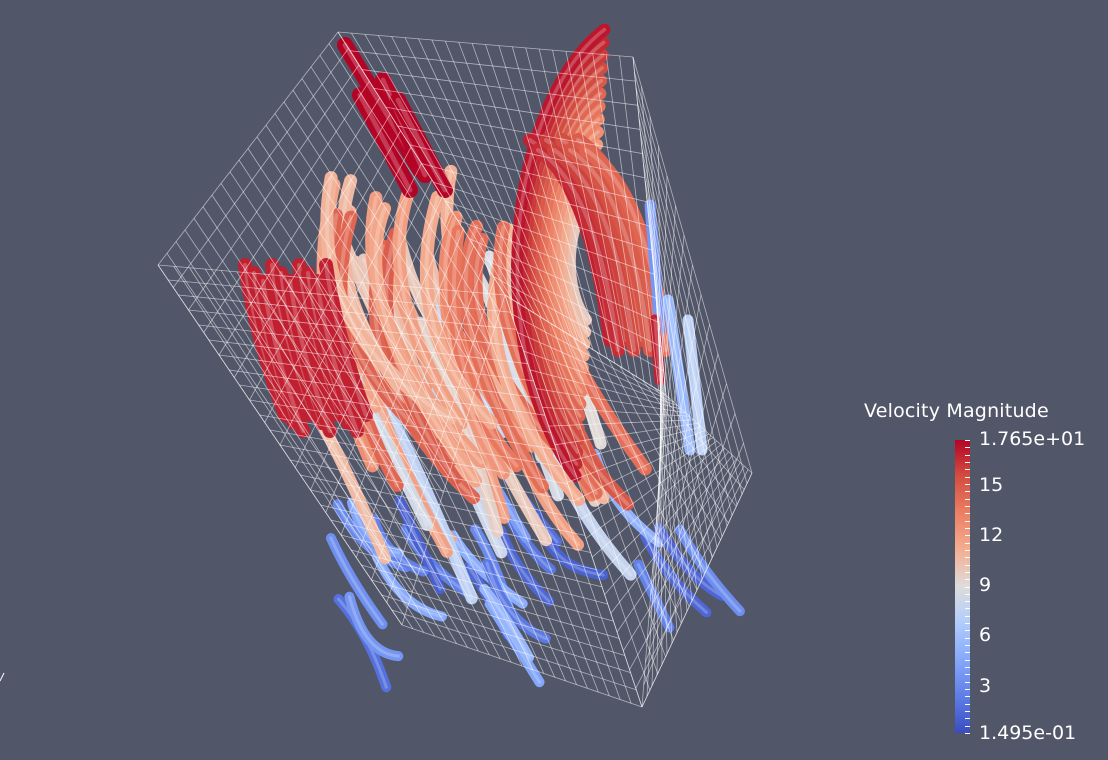 This screenshot has height=760, width=1108. Describe the element at coordinates (991, 485) in the screenshot. I see `colorbar-tick-label: 15` at that location.